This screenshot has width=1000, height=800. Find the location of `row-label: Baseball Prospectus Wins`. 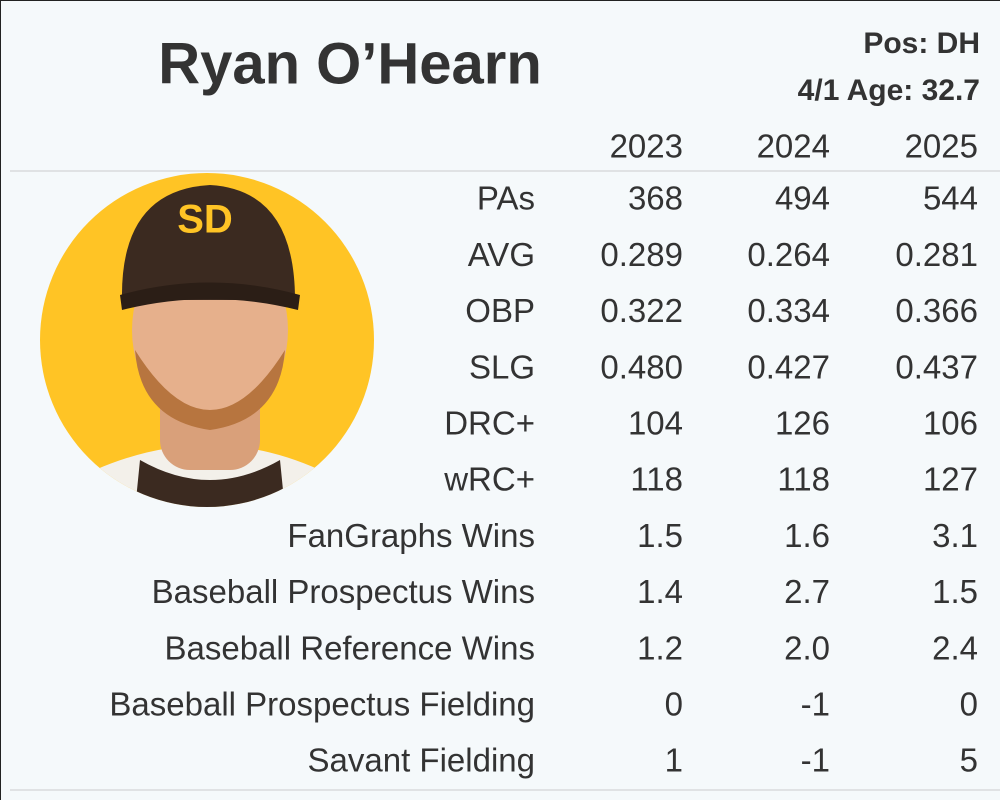

row-label: Baseball Prospectus Wins is located at coordinates (343, 591).